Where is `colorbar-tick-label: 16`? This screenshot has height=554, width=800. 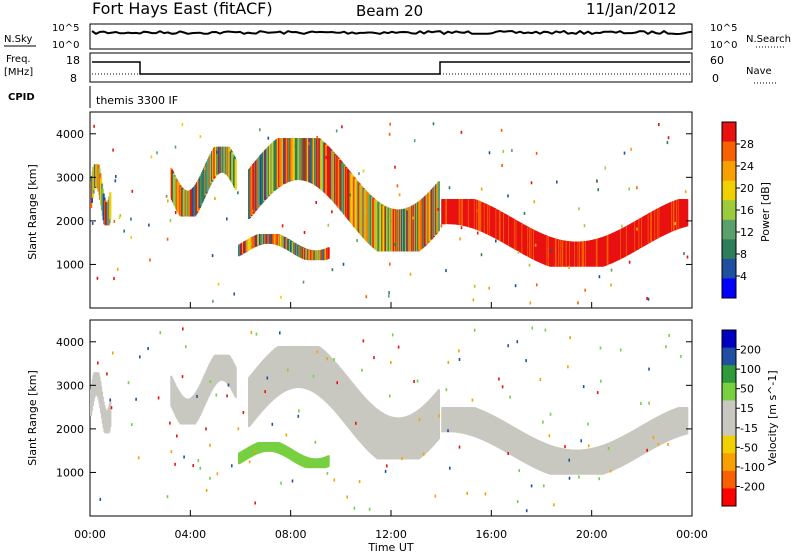
colorbar-tick-label: 16 is located at coordinates (747, 210).